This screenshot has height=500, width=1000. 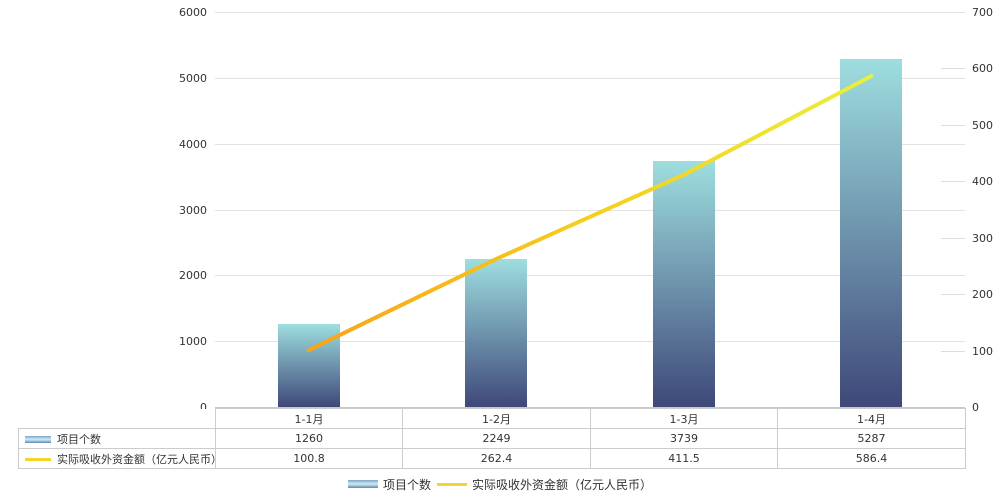 I want to click on legend-item-line-series: 实际吸收外资金额（亿元人民币）, so click(x=544, y=484).